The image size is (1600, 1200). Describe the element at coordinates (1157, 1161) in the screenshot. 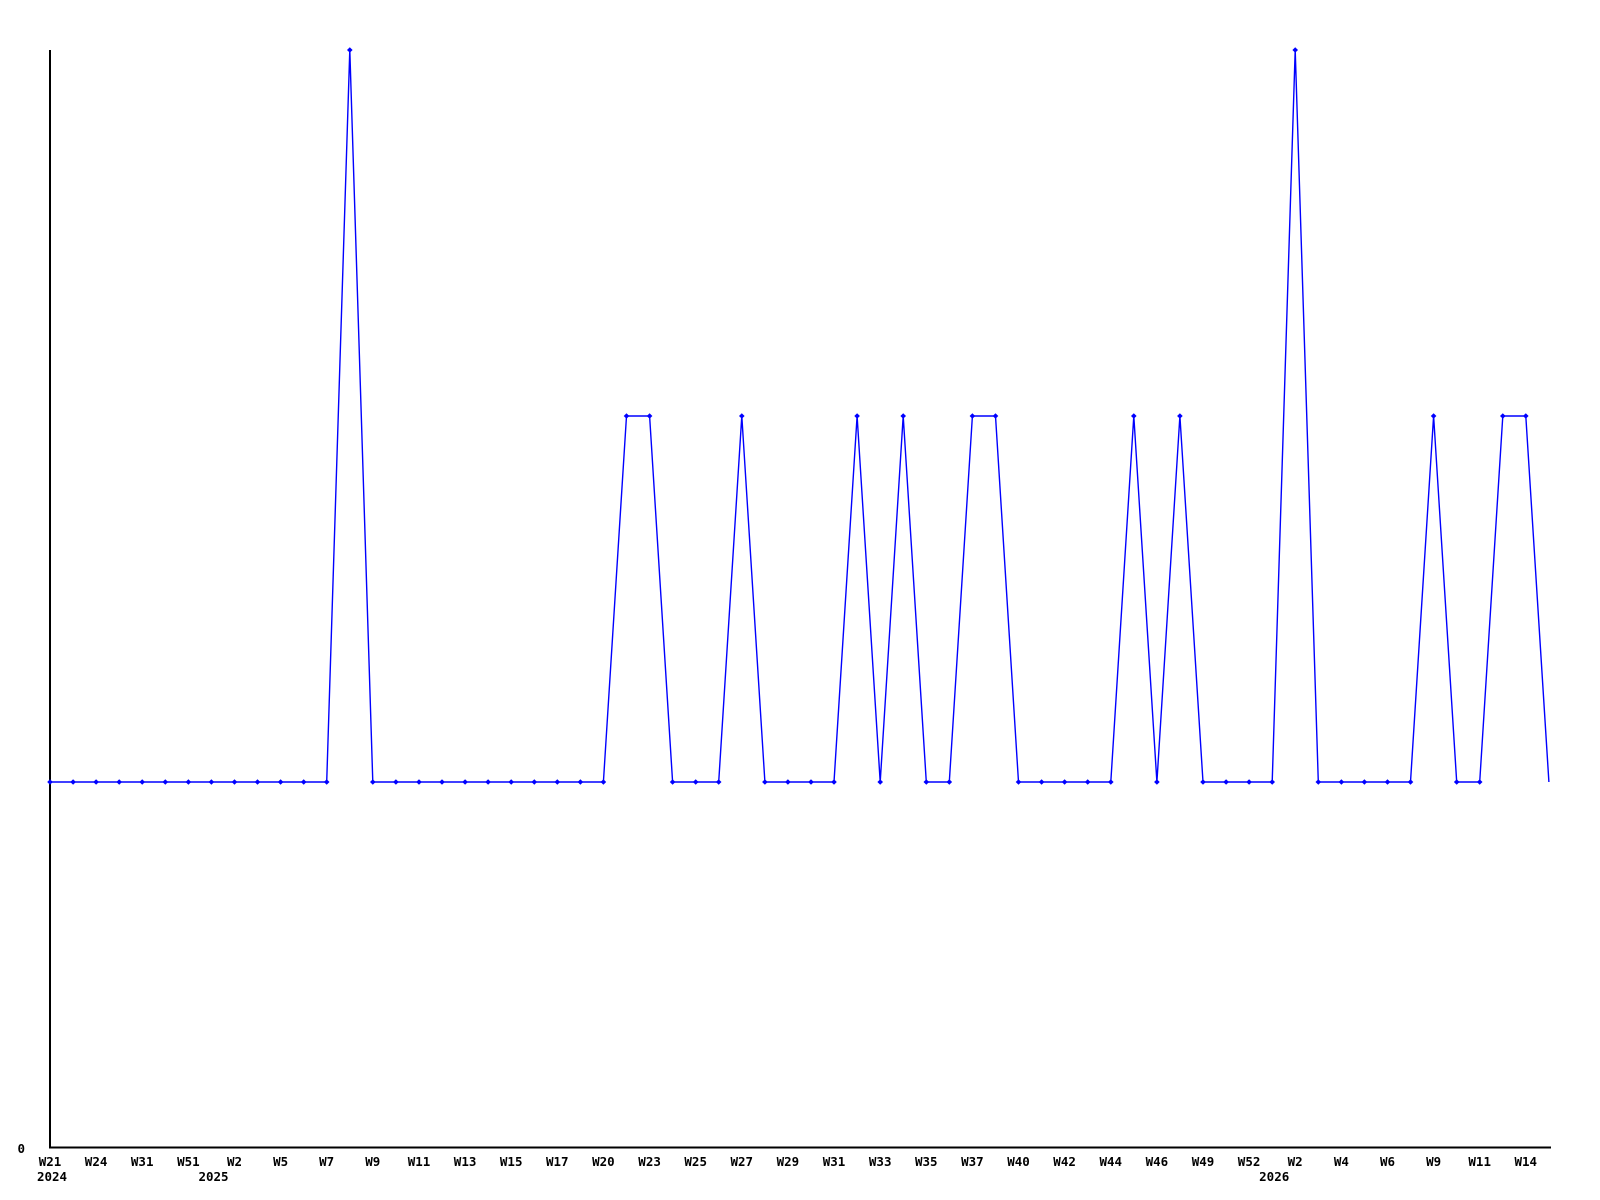

I see `x-tick-label: W46` at that location.